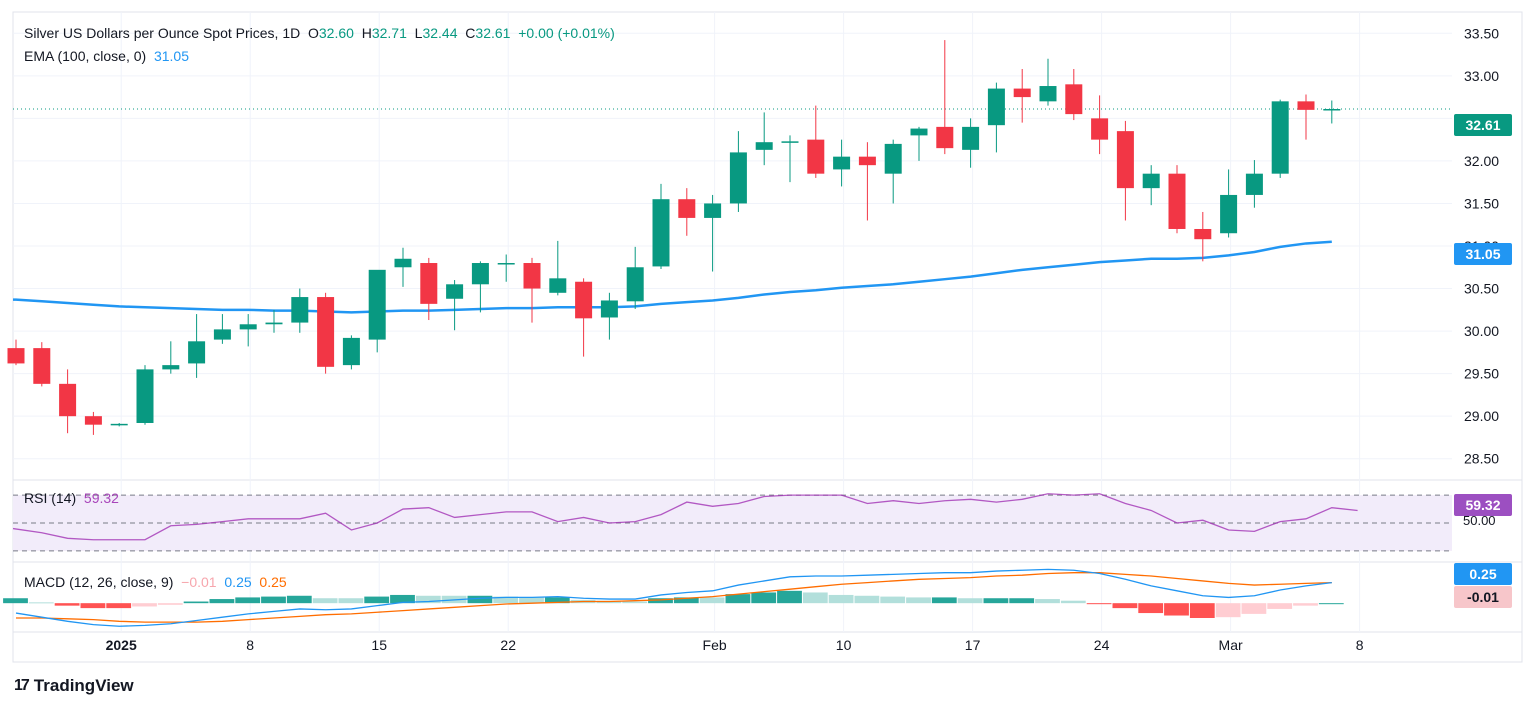 The image size is (1536, 709). I want to click on rsi-line, so click(685, 517).